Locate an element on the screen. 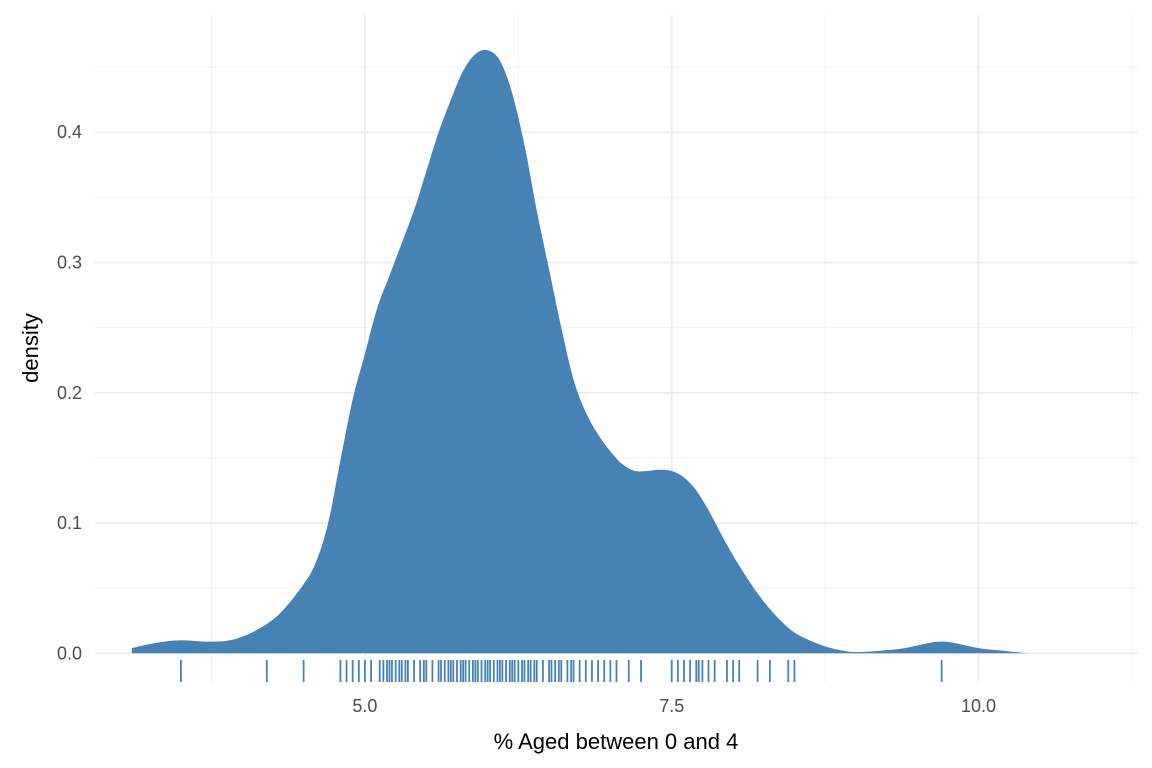 The image size is (1152, 768). x-tick-label: 10.0 is located at coordinates (978, 706).